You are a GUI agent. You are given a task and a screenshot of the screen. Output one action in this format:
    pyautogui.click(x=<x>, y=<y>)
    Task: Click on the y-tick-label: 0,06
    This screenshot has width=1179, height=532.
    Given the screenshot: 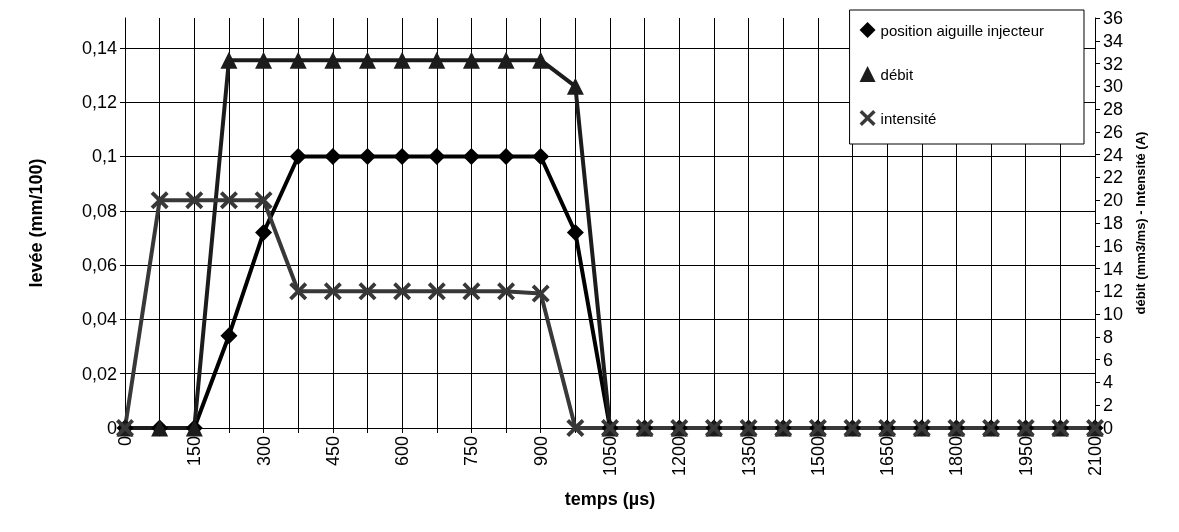 What is the action you would take?
    pyautogui.click(x=99, y=265)
    